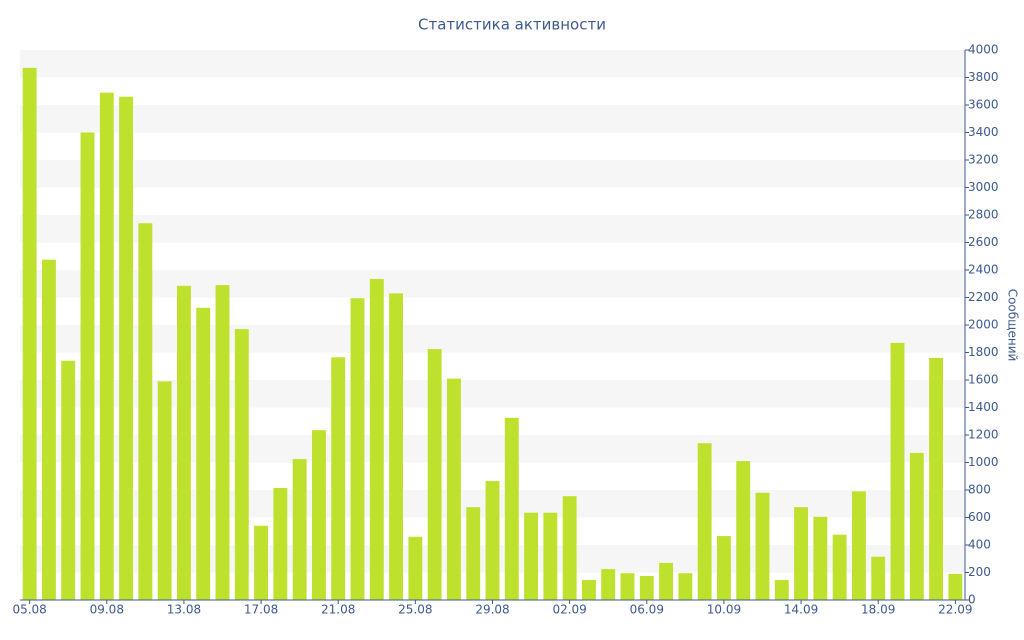 This screenshot has width=1024, height=640. Describe the element at coordinates (415, 610) in the screenshot. I see `x-tick-label: 25.08` at that location.